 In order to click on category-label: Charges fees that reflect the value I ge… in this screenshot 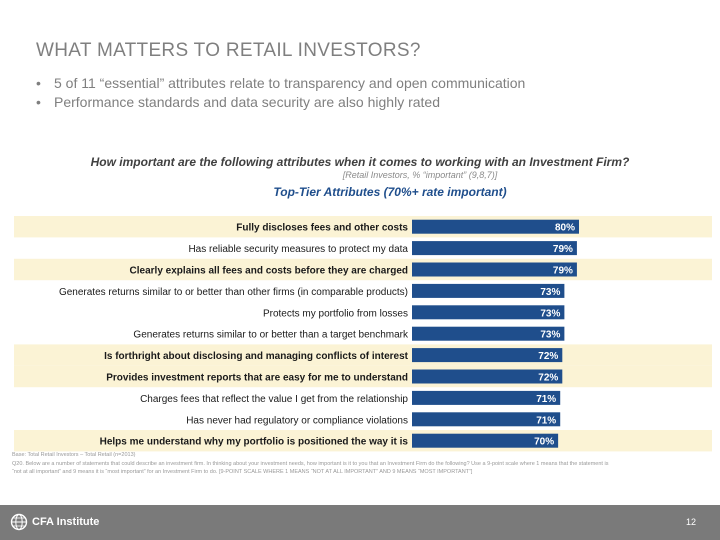, I will do `click(274, 399)`.